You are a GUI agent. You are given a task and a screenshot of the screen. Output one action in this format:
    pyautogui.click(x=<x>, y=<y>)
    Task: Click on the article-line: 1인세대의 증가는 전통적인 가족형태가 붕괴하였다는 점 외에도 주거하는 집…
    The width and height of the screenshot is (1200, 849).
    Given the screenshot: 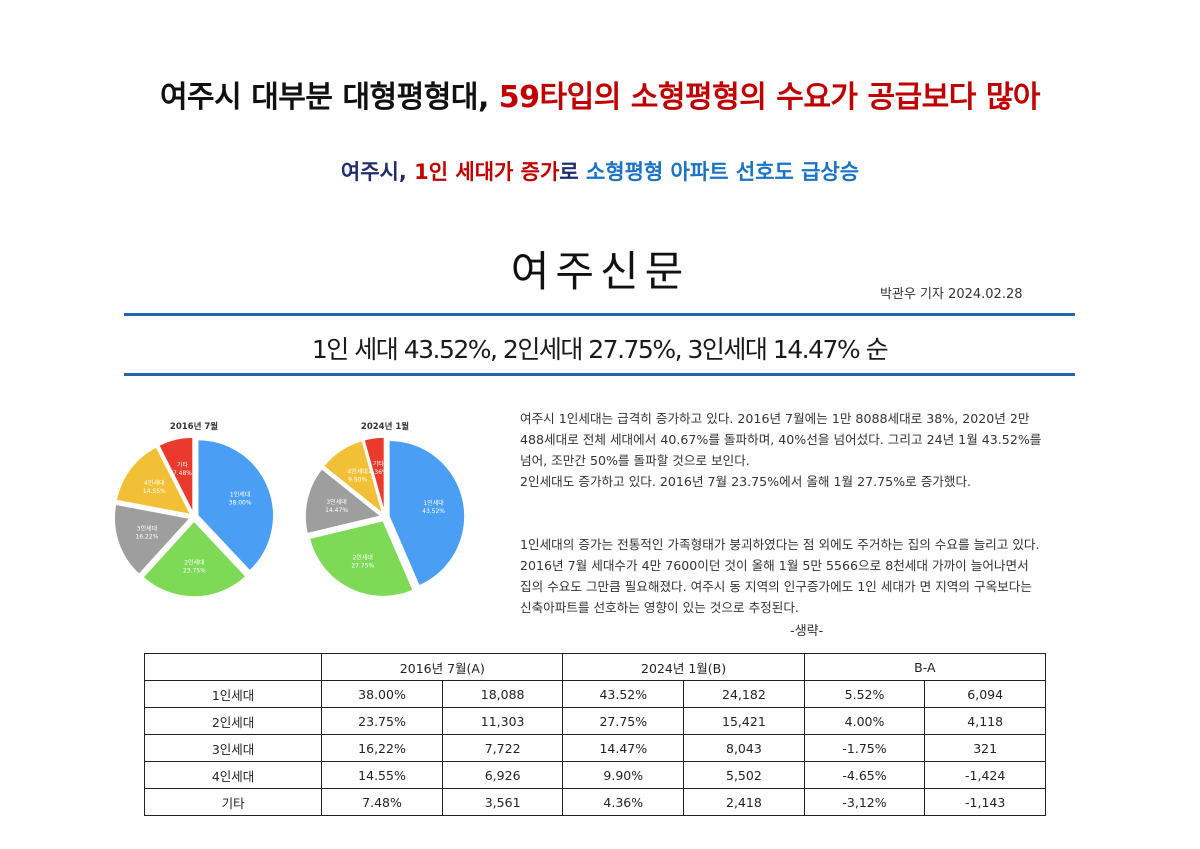 What is the action you would take?
    pyautogui.click(x=780, y=544)
    